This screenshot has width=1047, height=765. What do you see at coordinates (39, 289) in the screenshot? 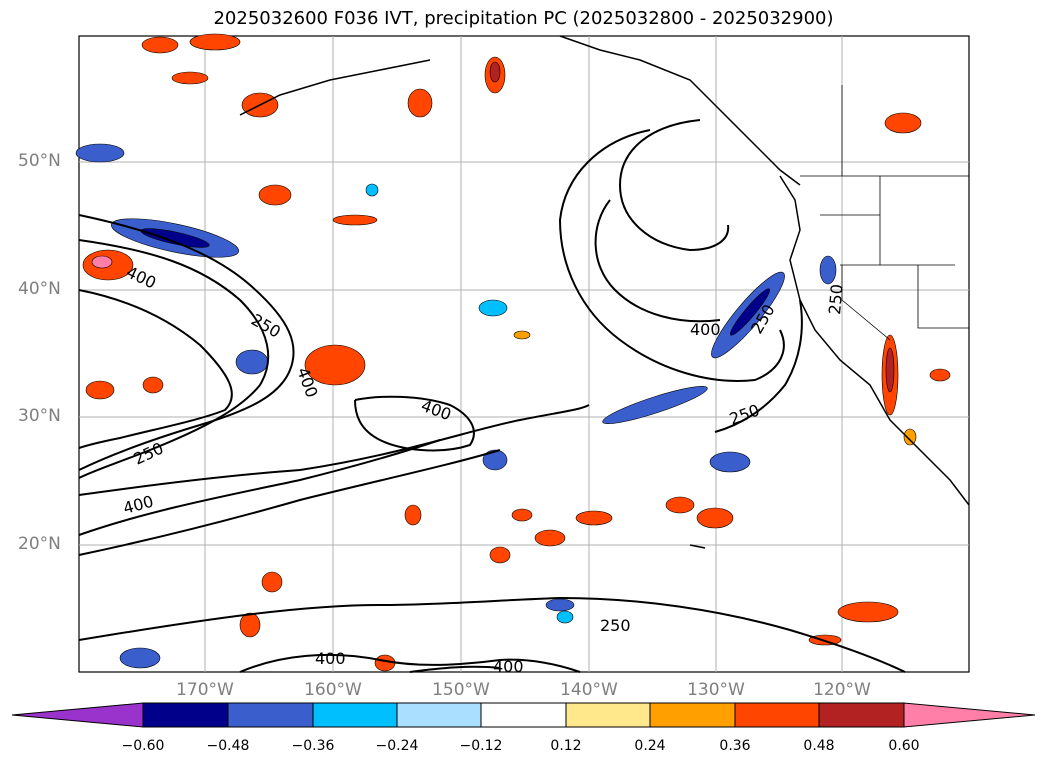
I see `lat-label: 40°N` at bounding box center [39, 289].